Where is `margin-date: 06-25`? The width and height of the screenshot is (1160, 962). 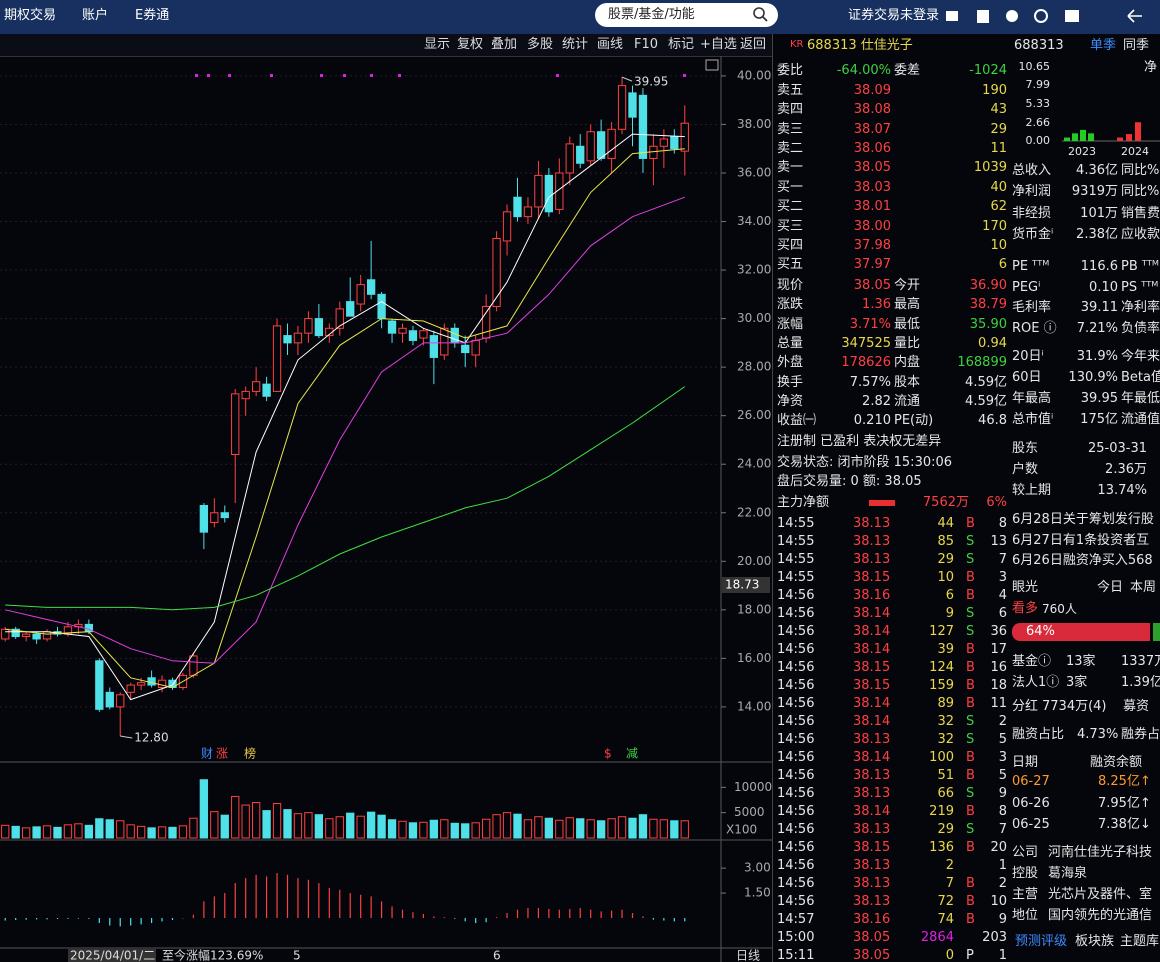
margin-date: 06-25 is located at coordinates (1031, 824).